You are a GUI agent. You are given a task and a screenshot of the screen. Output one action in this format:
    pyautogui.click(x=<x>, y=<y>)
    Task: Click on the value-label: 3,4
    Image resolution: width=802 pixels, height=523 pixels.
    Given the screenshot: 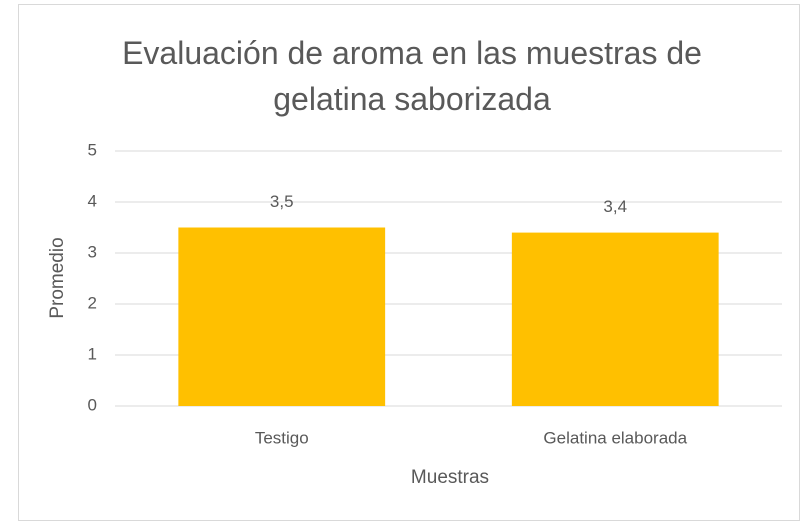 What is the action you would take?
    pyautogui.click(x=615, y=206)
    